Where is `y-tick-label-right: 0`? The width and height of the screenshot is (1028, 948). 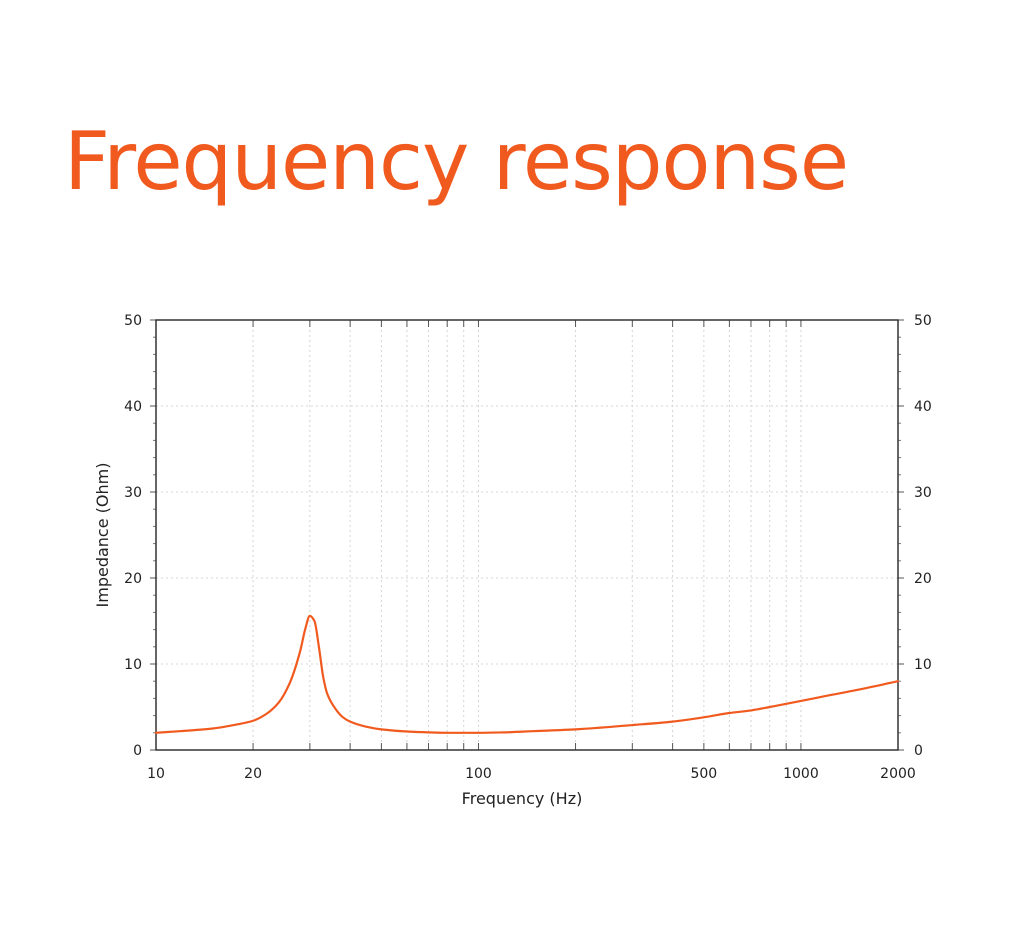 y-tick-label-right: 0 is located at coordinates (918, 751).